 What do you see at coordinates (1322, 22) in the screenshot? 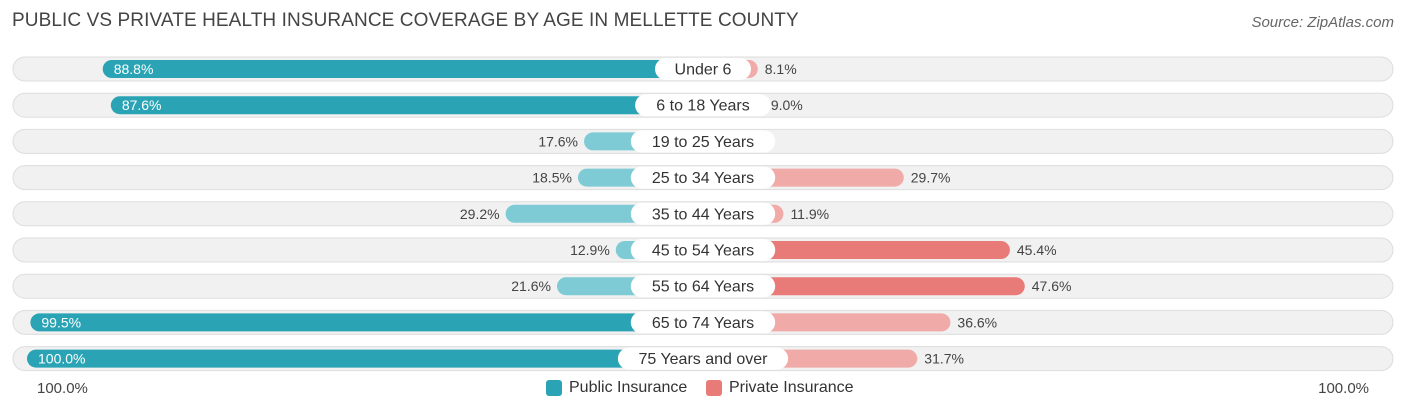
I see `source-credit: Source: ZipAtlas.com` at bounding box center [1322, 22].